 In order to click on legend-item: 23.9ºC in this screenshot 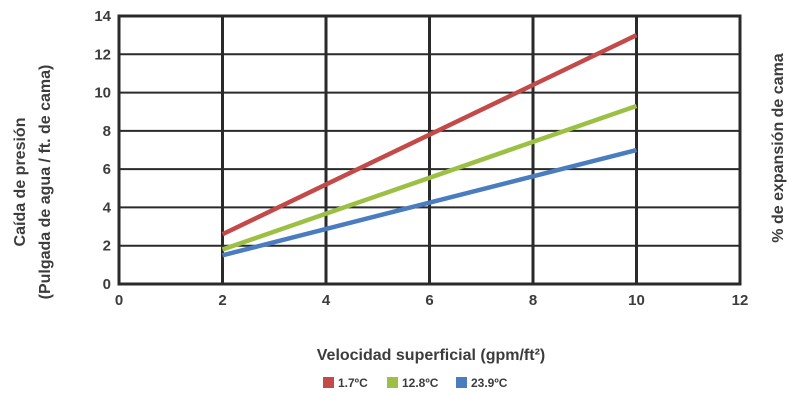, I will do `click(482, 383)`.